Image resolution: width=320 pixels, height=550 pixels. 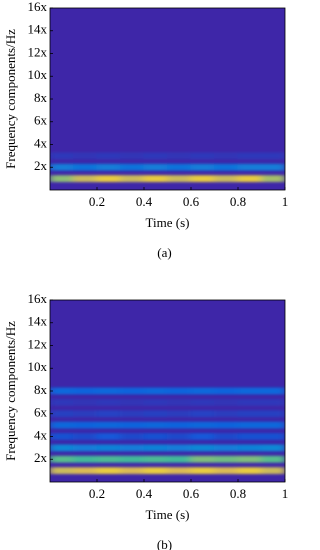 I want to click on x-tick-label: 1, so click(x=285, y=493).